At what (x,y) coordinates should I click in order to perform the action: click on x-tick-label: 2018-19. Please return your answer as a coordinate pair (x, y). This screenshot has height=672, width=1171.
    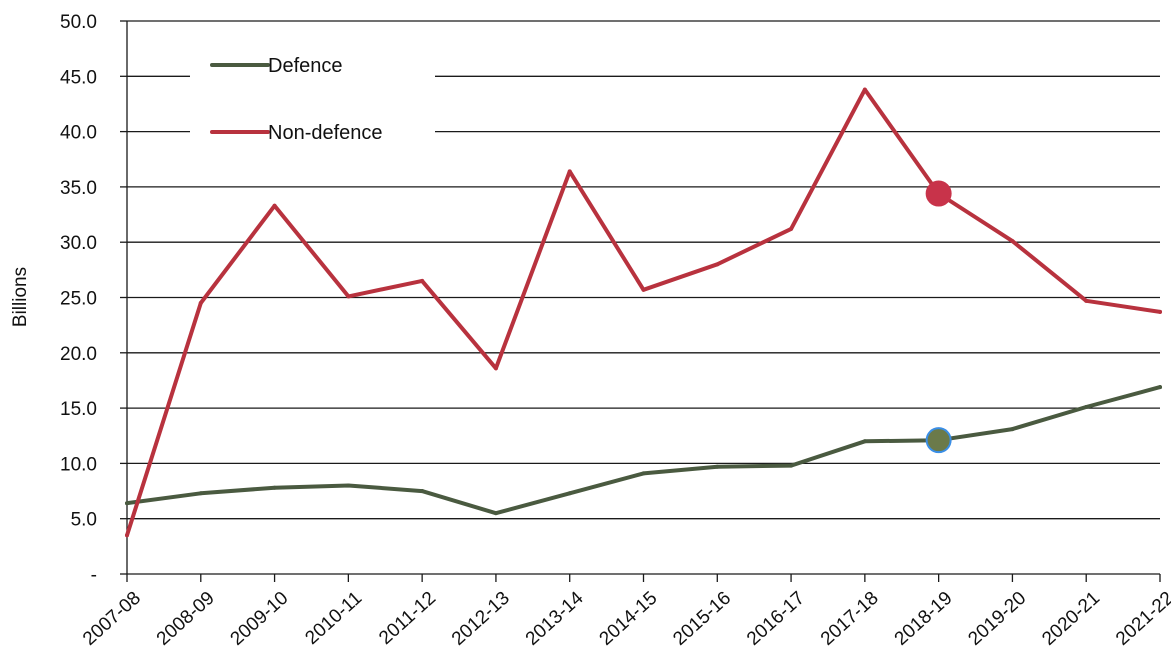
    Looking at the image, I should click on (924, 619).